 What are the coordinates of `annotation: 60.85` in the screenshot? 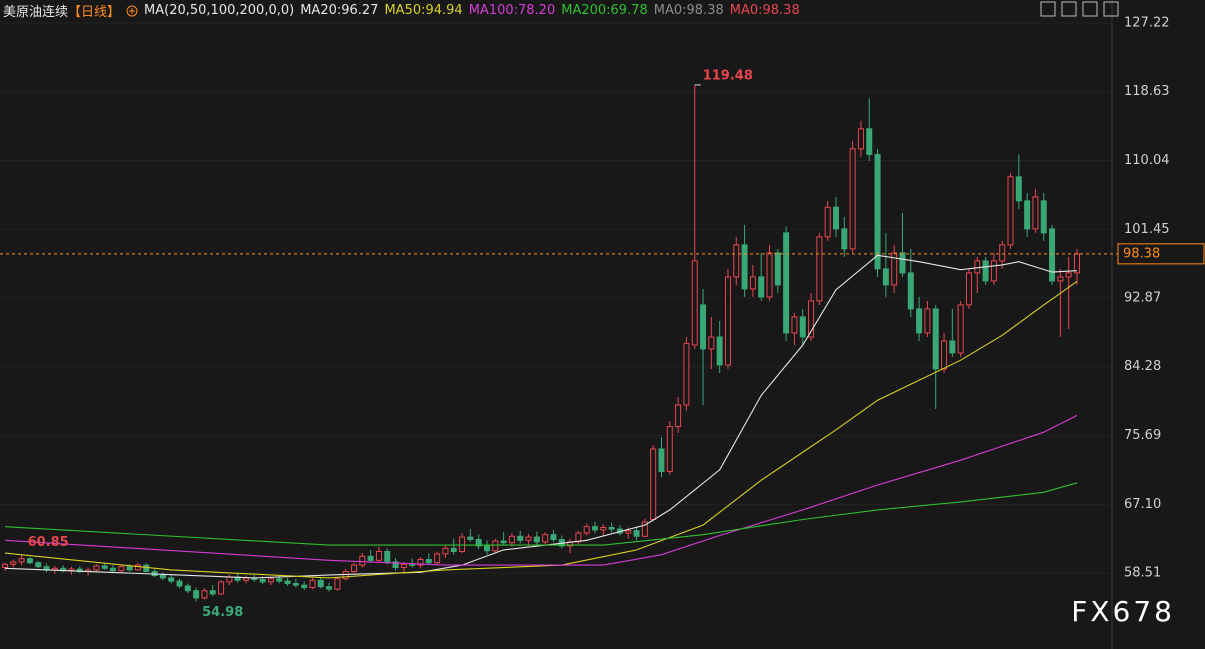 It's located at (48, 542).